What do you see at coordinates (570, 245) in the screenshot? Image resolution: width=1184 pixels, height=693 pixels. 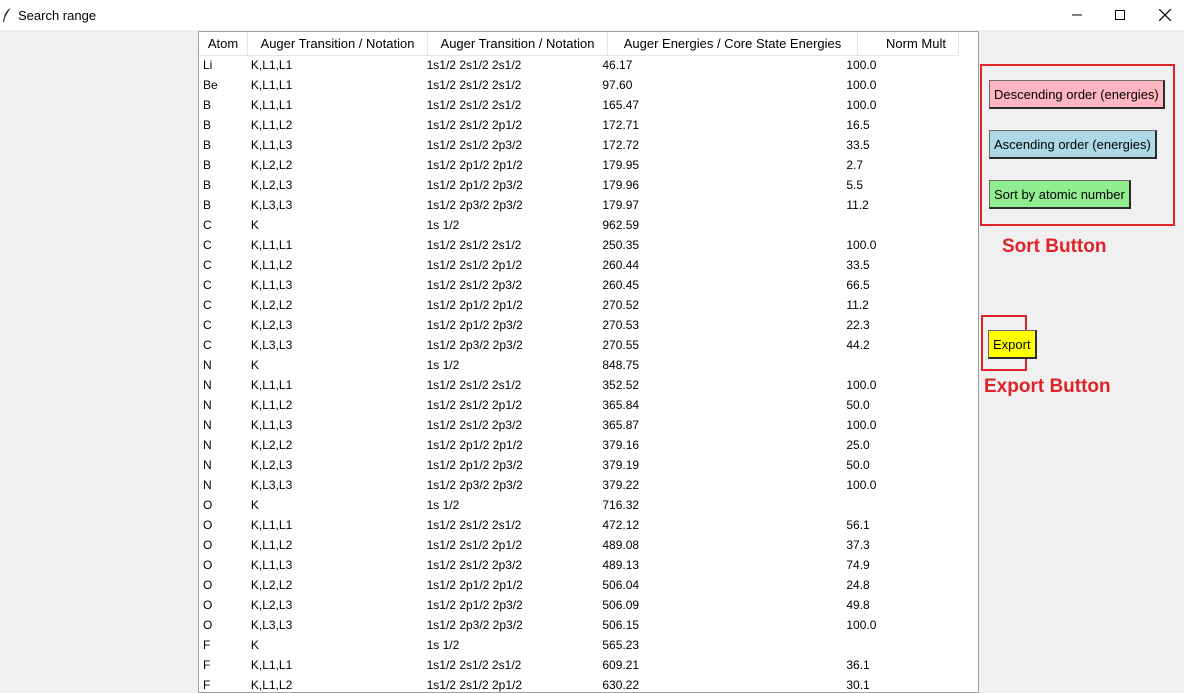 I see `table-row: C K,L1,L1 1s1/2 2s1/2 2s1/2 250.35 100.0` at bounding box center [570, 245].